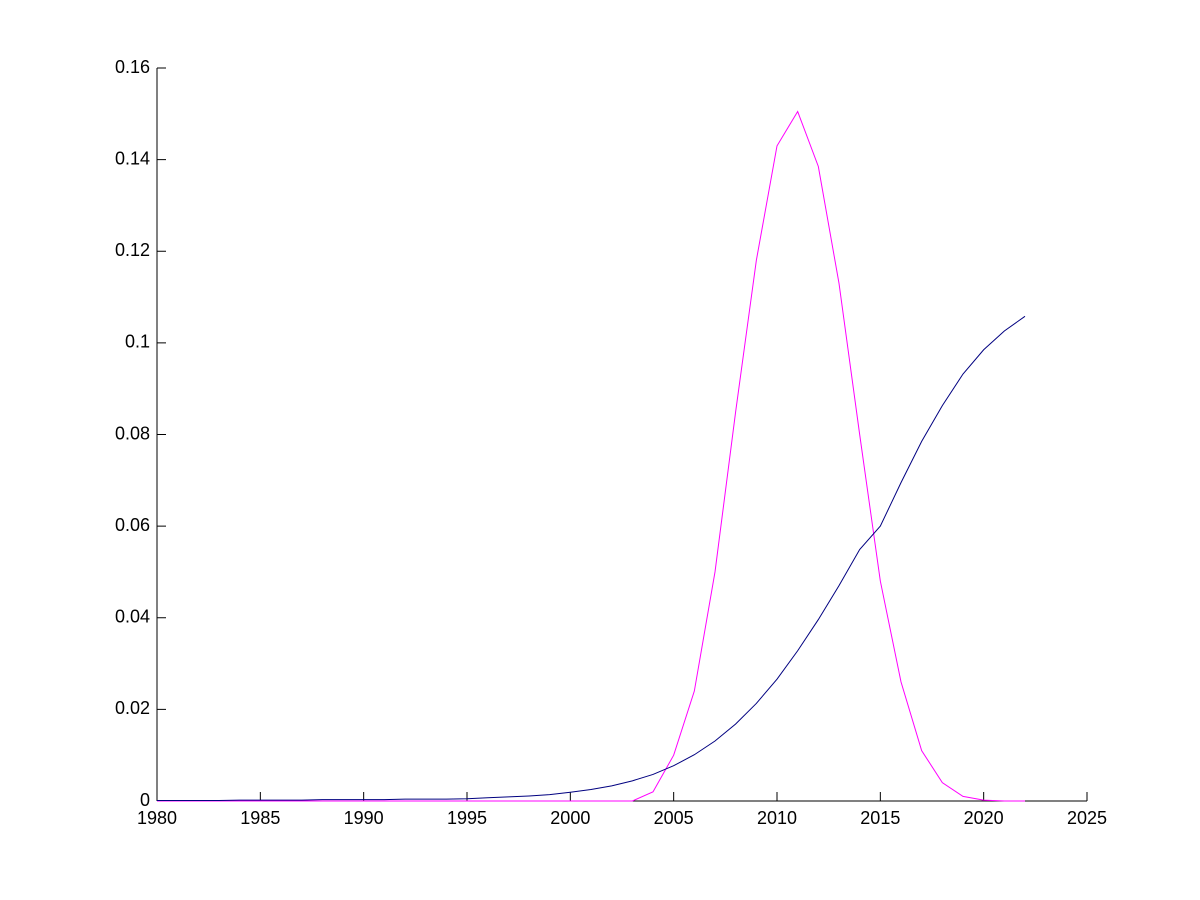 The width and height of the screenshot is (1200, 900). What do you see at coordinates (467, 818) in the screenshot?
I see `x-tick-label: 1995` at bounding box center [467, 818].